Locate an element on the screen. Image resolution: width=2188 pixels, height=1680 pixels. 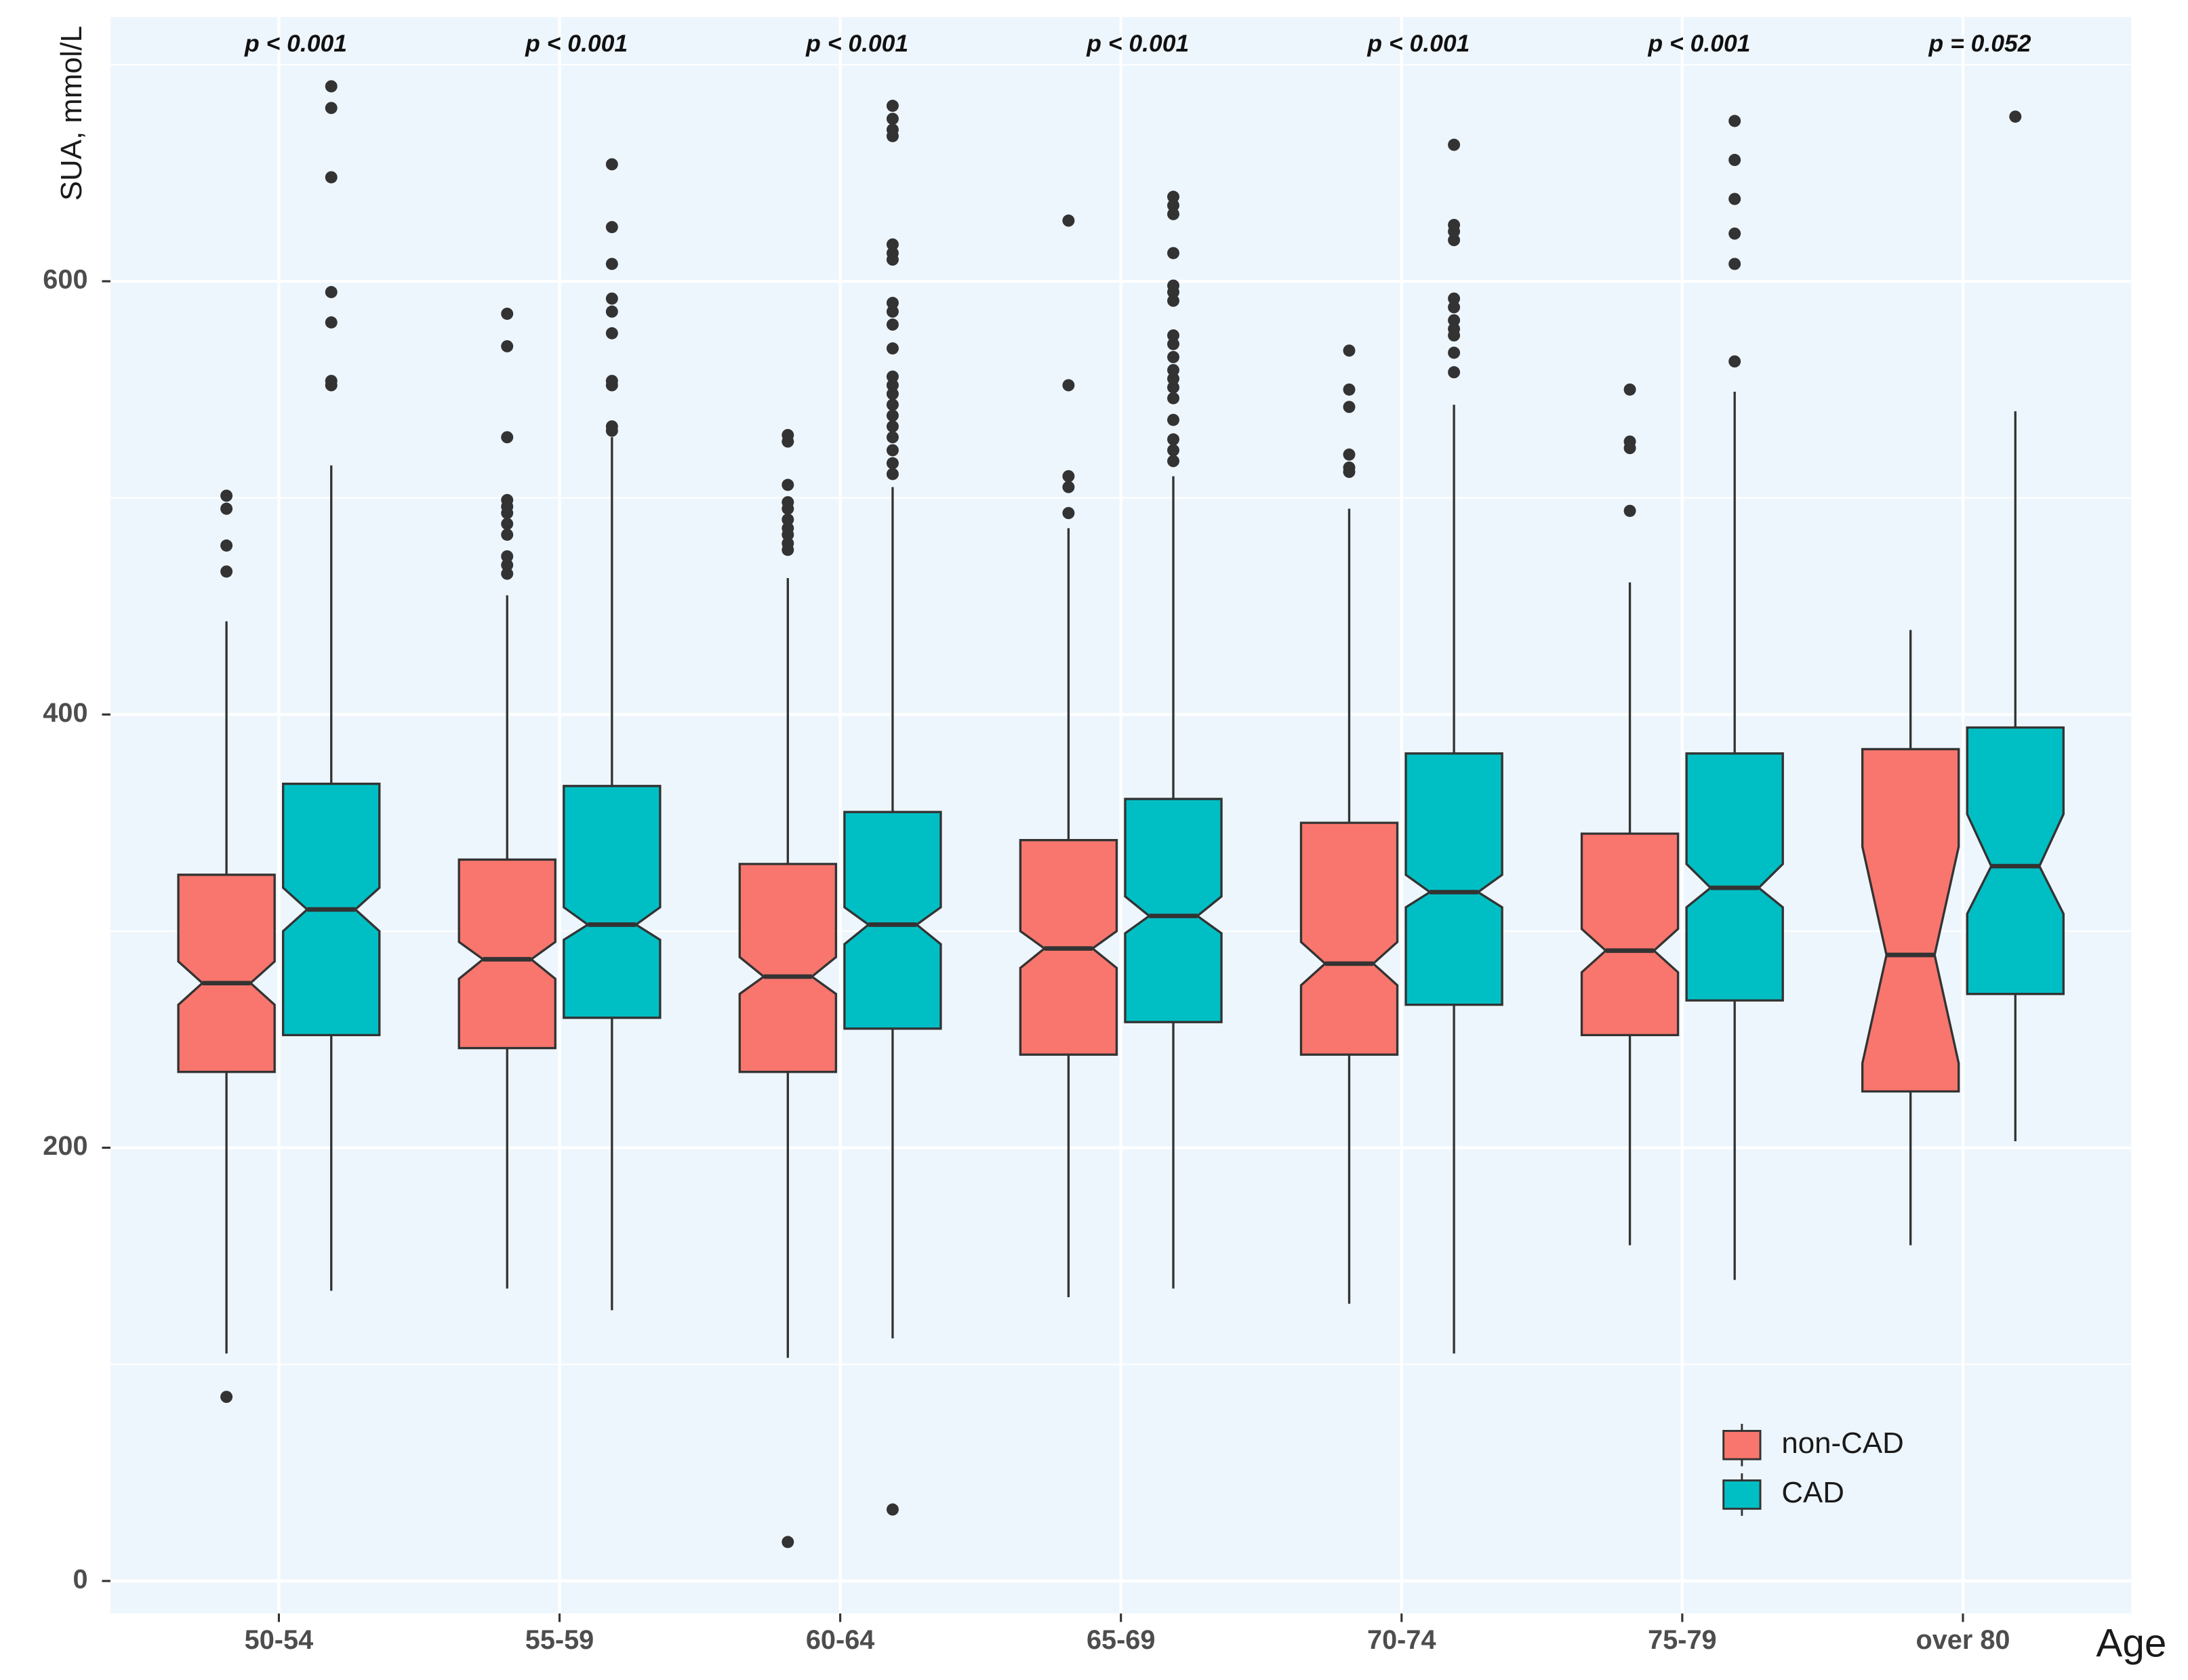
legend-key is located at coordinates (1742, 1444).